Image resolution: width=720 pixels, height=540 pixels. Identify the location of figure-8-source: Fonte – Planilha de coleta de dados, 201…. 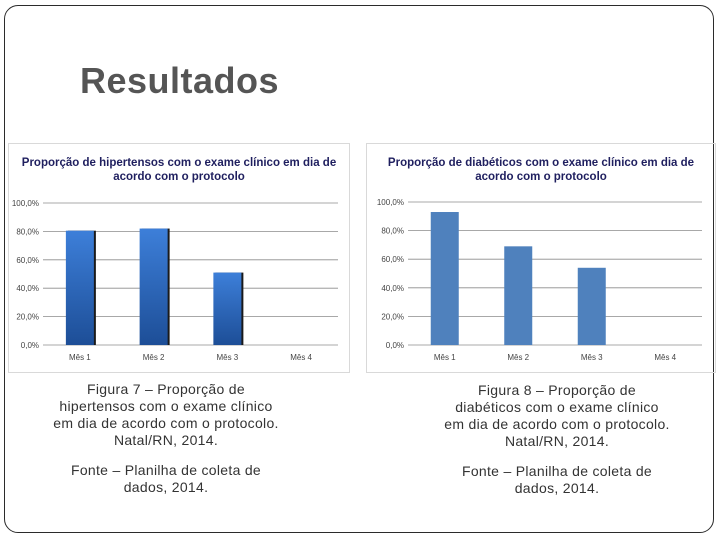
(557, 479).